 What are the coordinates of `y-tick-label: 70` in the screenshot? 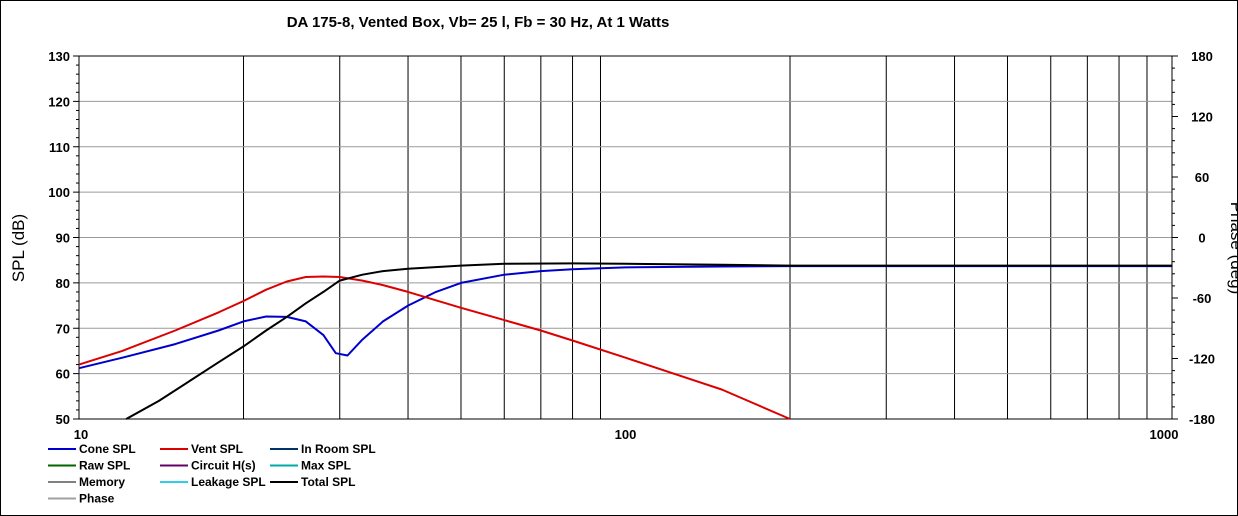 It's located at (63, 328).